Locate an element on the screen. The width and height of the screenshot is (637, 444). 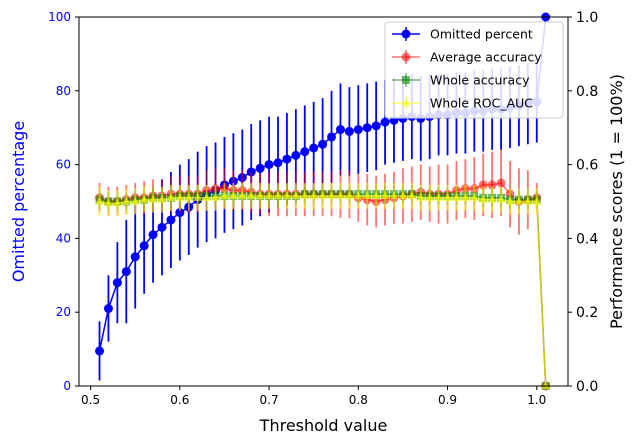
y-right-tick-label: 0.2 is located at coordinates (587, 313).